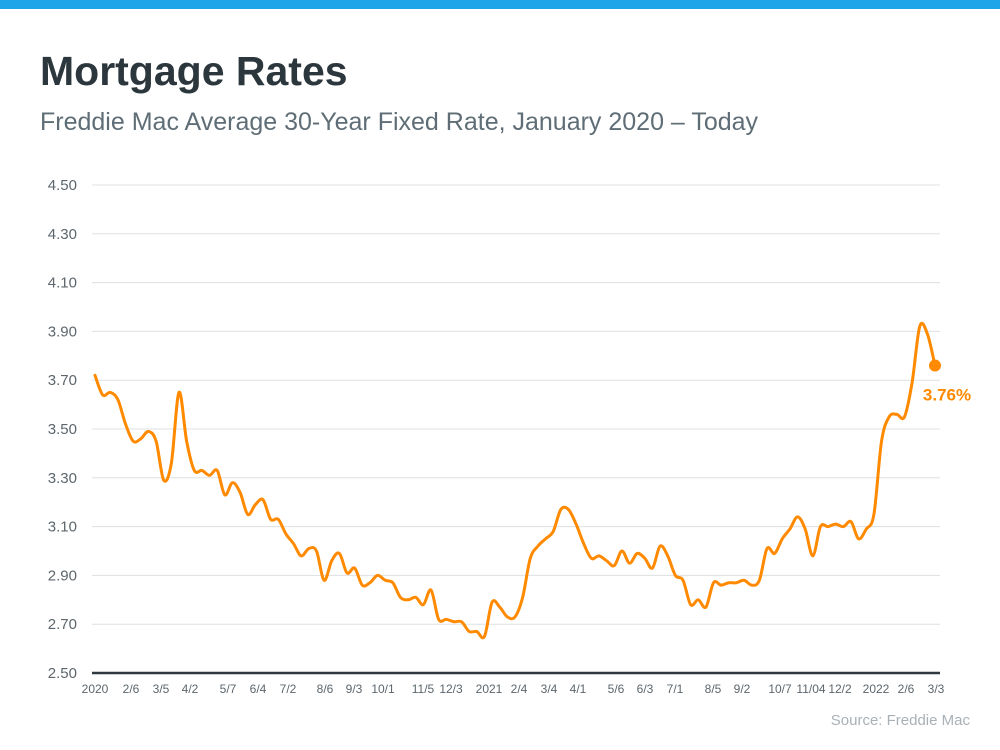 This screenshot has width=1000, height=750. Describe the element at coordinates (258, 689) in the screenshot. I see `x-tick-label: 6/4` at that location.